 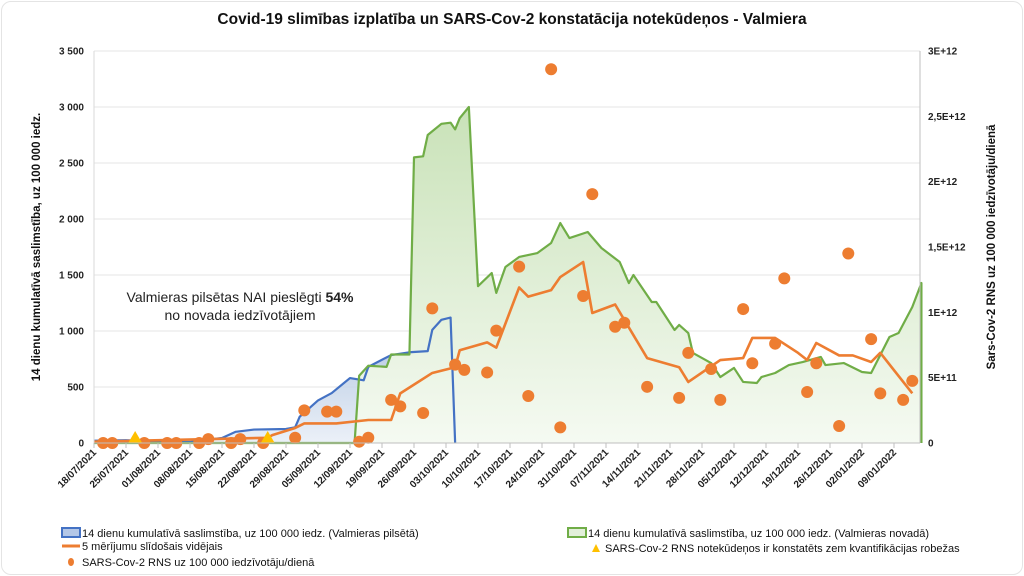 I want to click on y-tick-right: 0, so click(x=931, y=444).